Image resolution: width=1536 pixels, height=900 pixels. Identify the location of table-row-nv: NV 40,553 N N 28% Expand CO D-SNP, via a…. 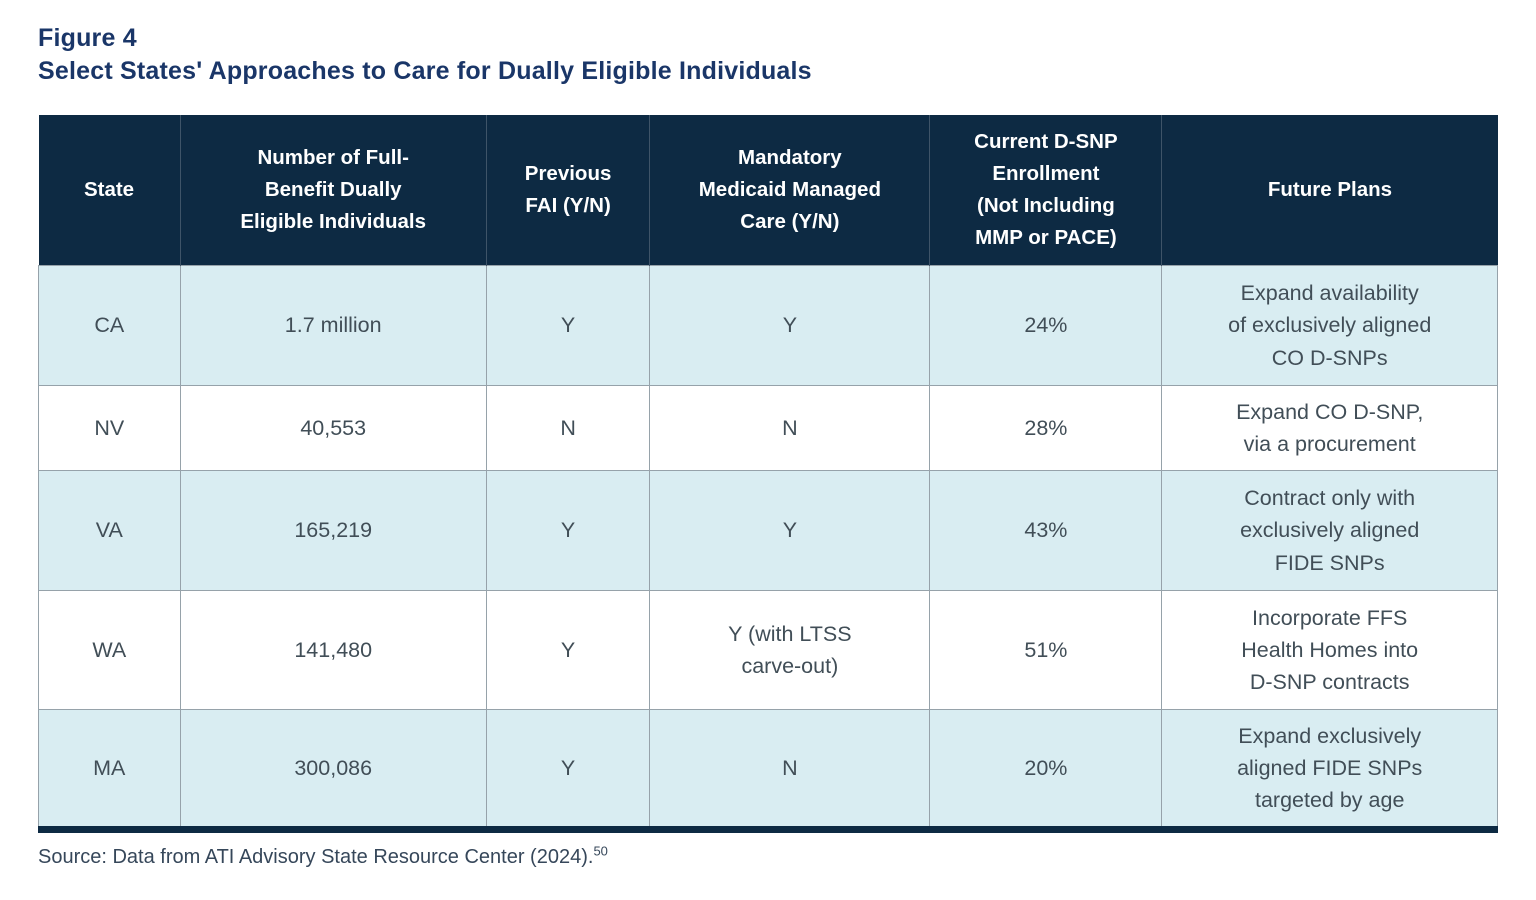
(768, 428).